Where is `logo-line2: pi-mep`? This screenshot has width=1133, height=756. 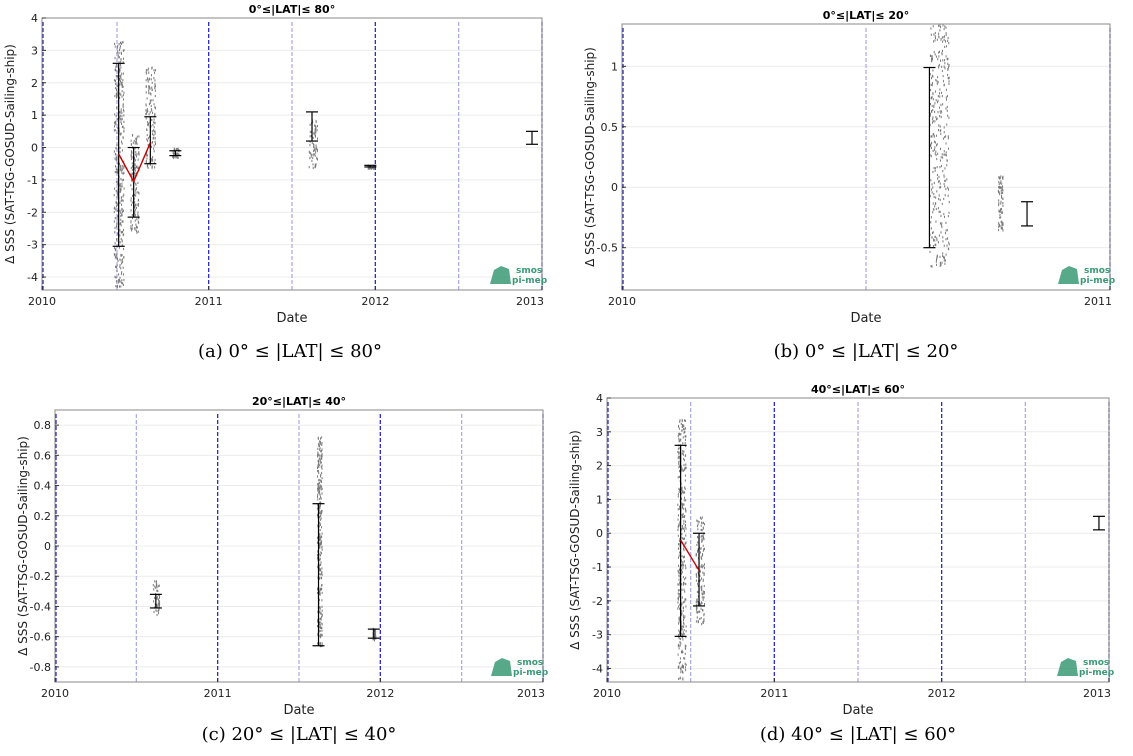
logo-line2: pi-mep is located at coordinates (530, 281).